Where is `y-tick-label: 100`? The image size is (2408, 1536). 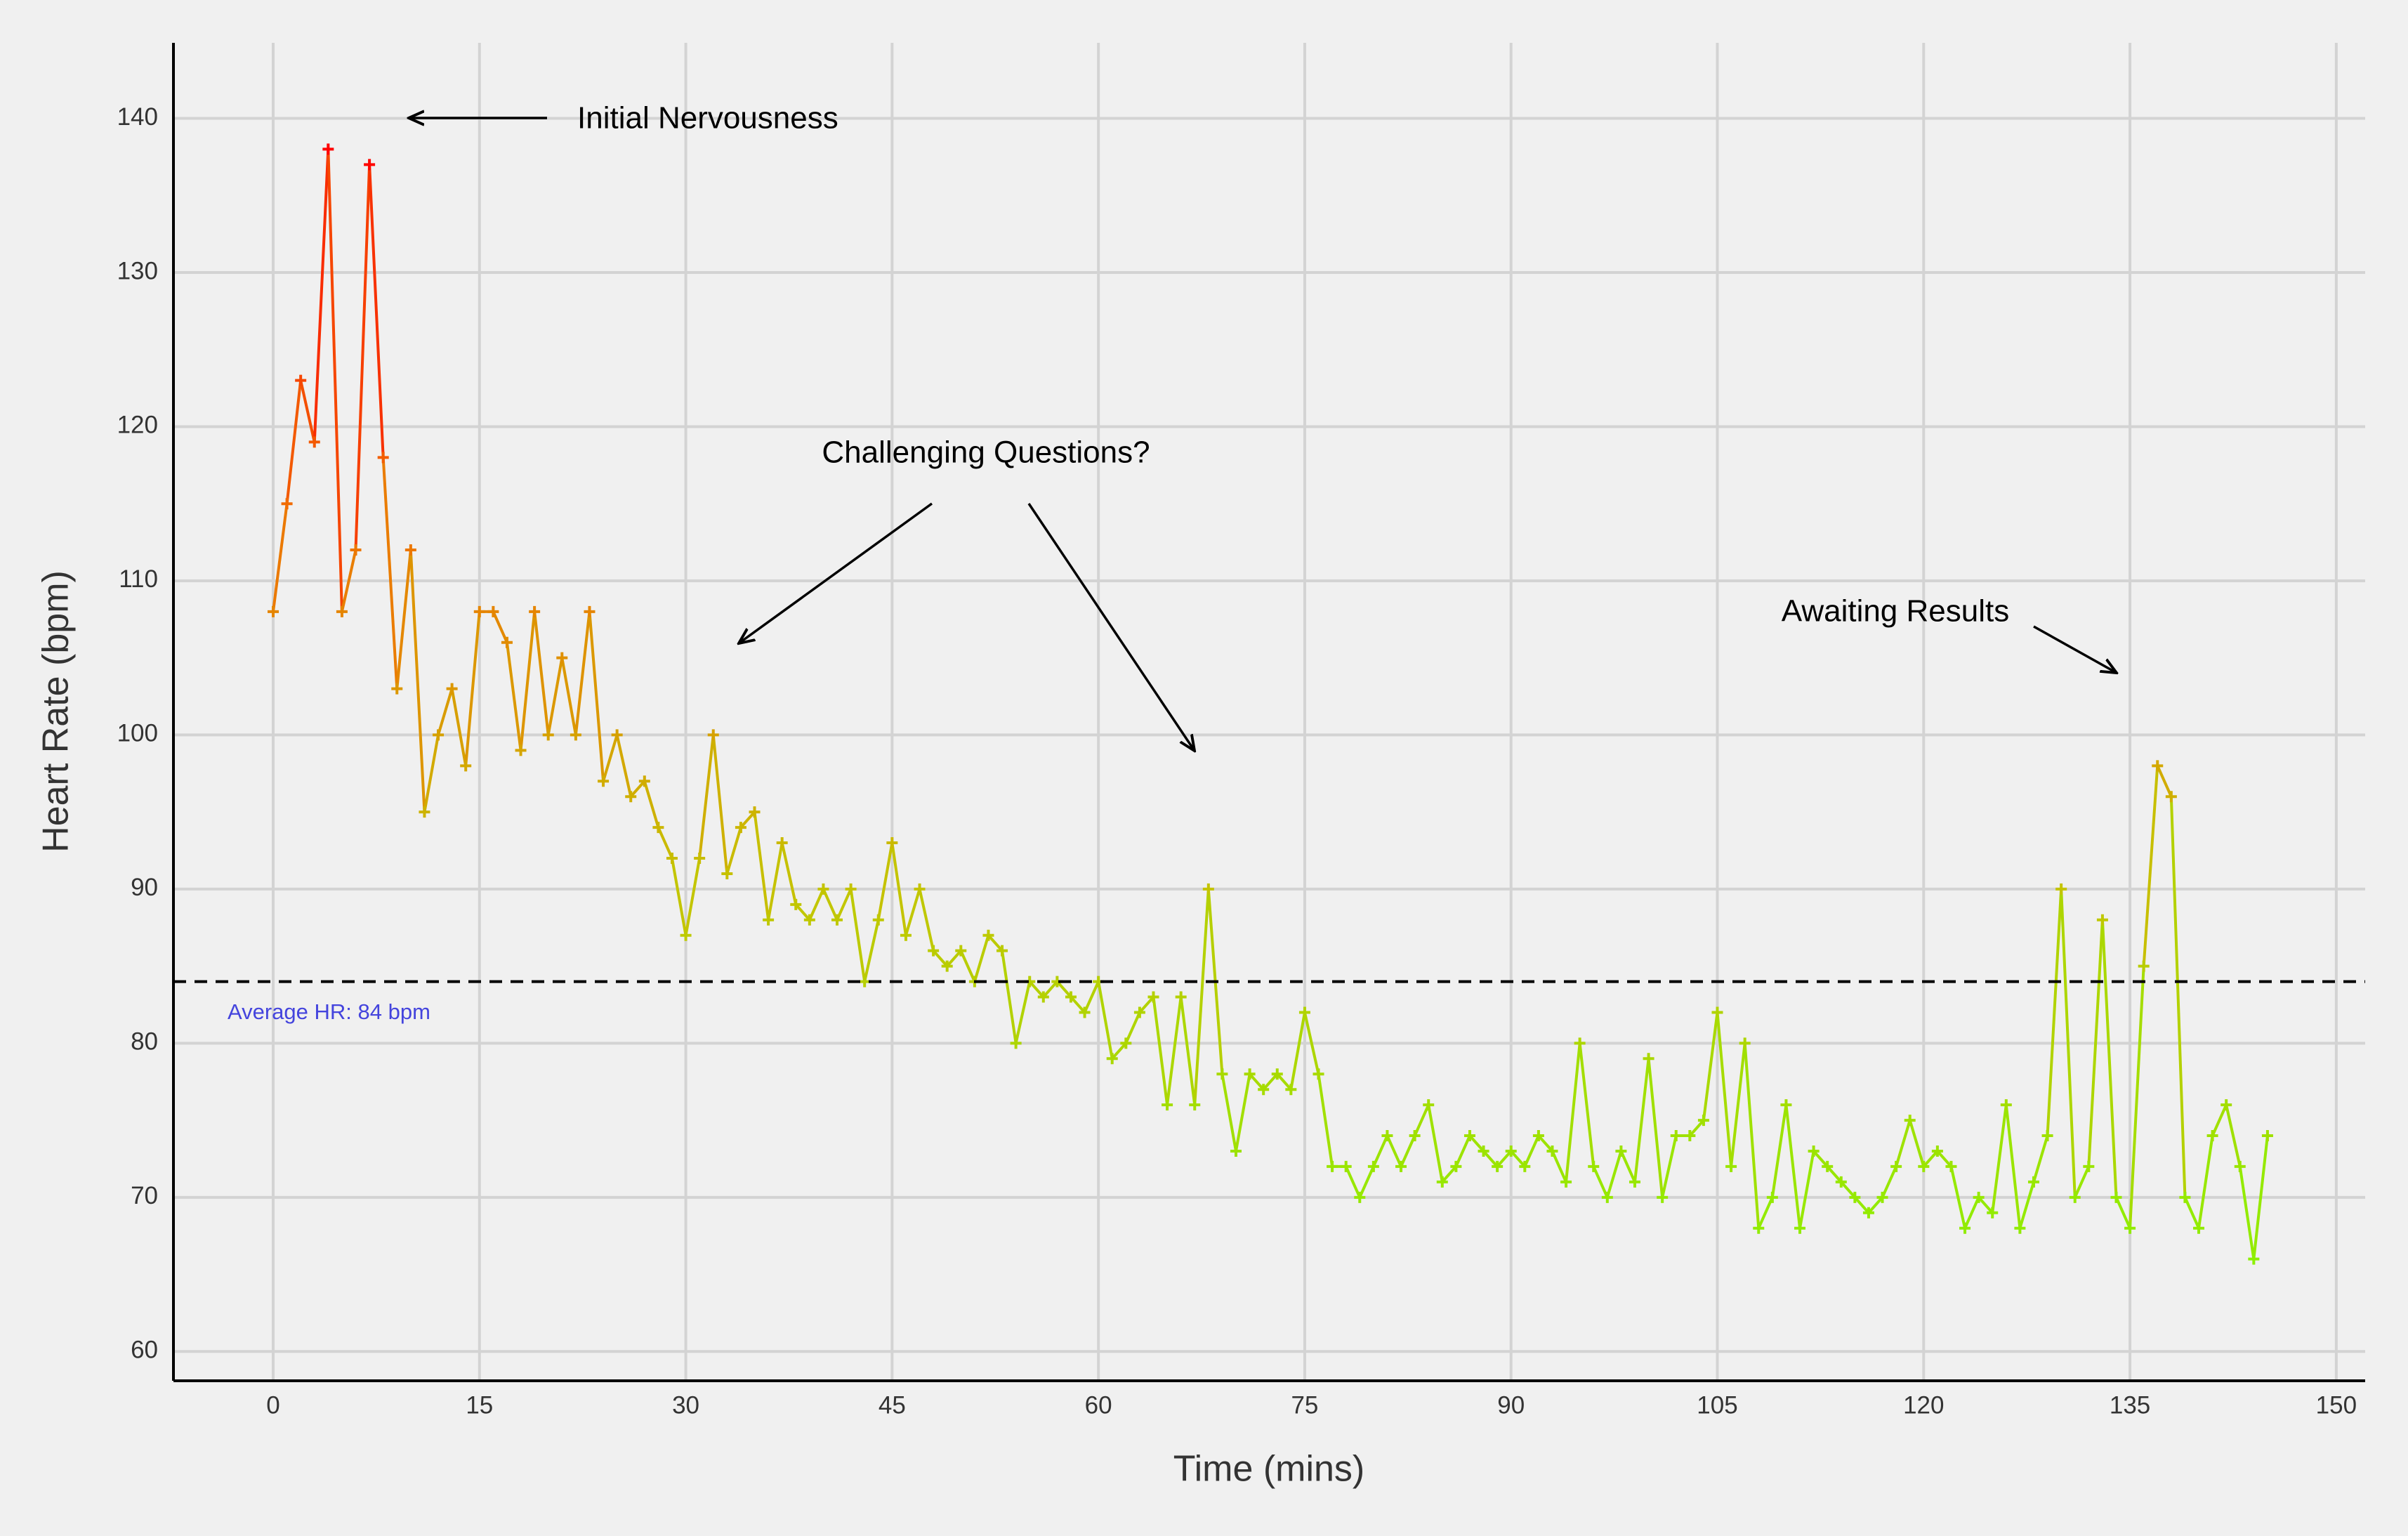
y-tick-label: 100 is located at coordinates (137, 733).